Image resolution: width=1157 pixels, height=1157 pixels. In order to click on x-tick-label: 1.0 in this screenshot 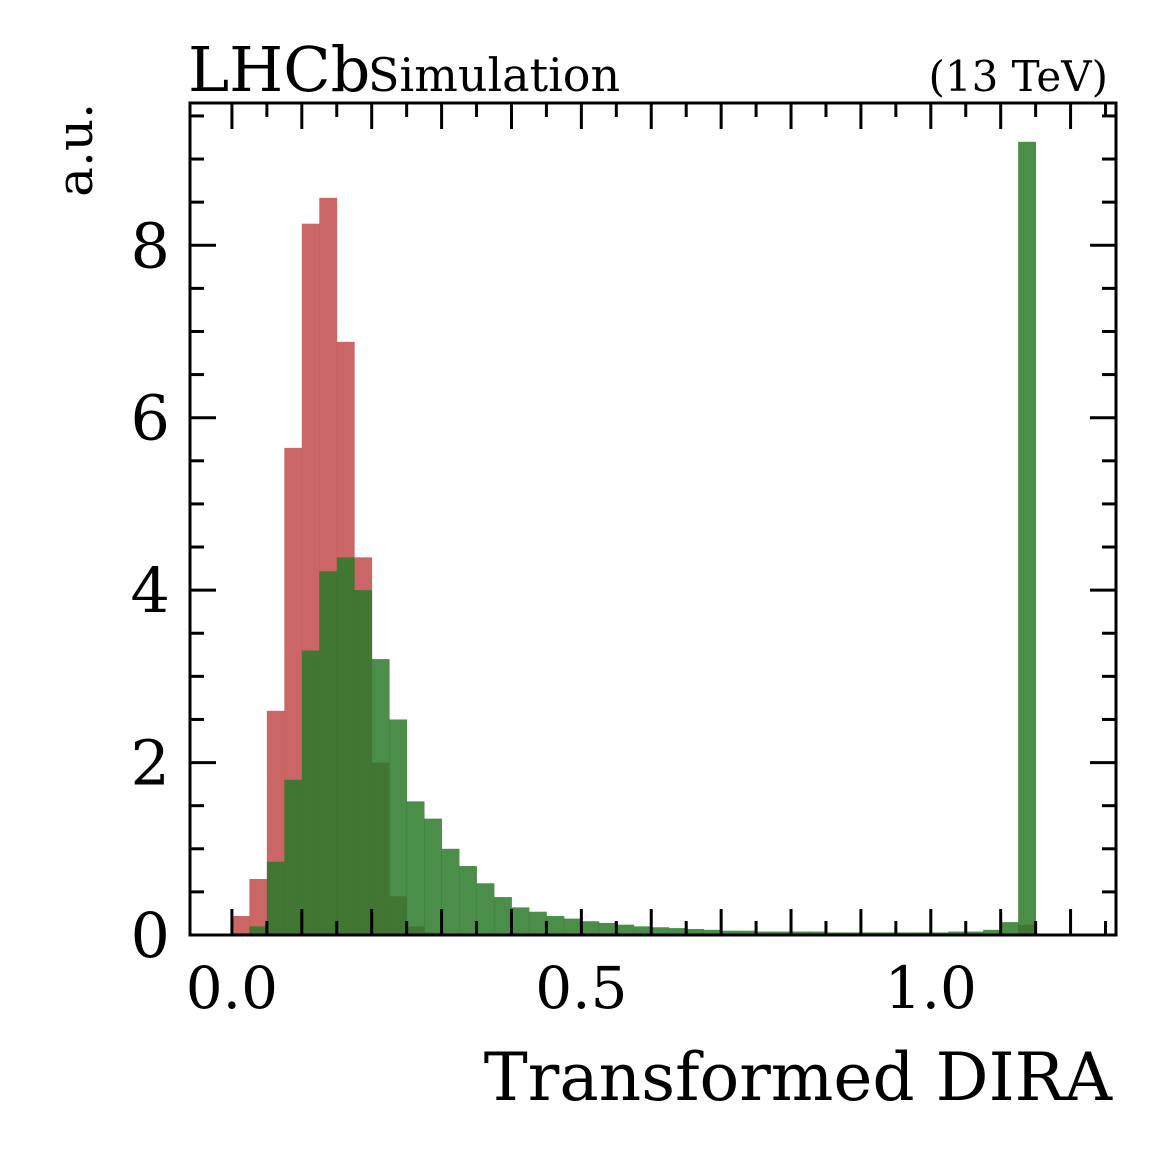, I will do `click(931, 988)`.